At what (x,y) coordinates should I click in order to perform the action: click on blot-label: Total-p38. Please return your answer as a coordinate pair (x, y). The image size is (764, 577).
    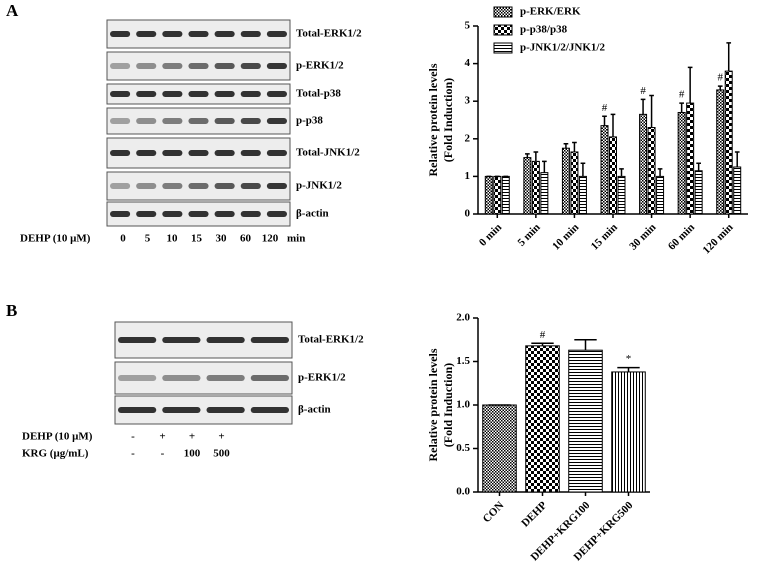
    Looking at the image, I should click on (318, 94).